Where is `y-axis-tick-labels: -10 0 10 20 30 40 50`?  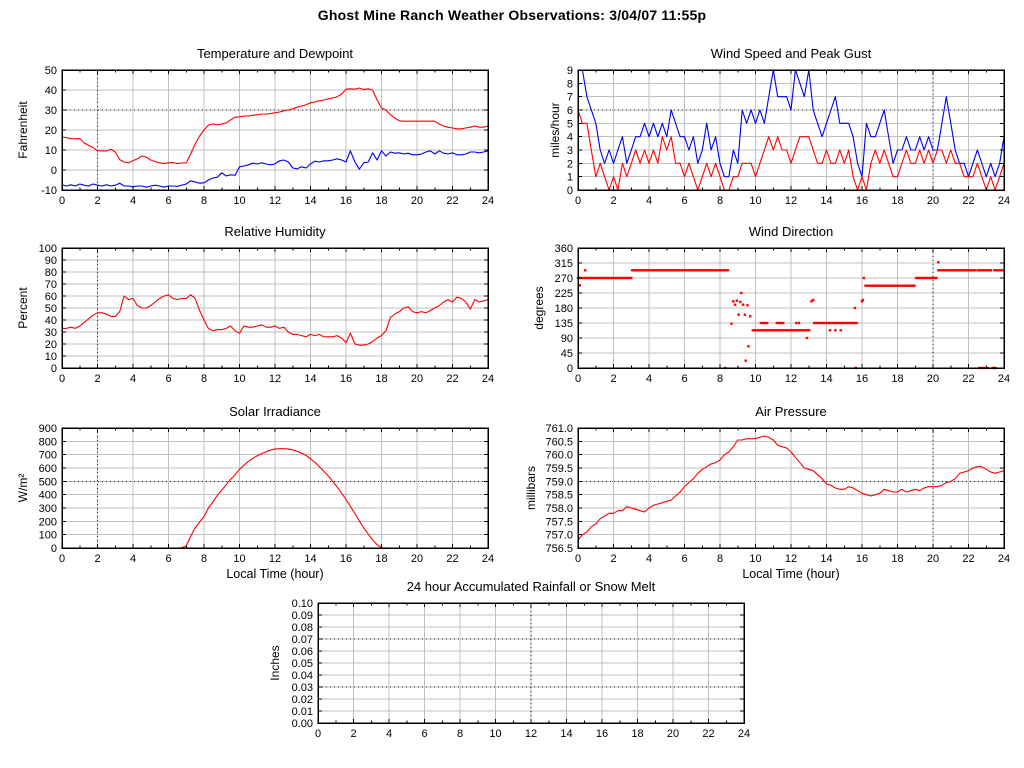 y-axis-tick-labels: -10 0 10 20 30 40 50 is located at coordinates (49, 131).